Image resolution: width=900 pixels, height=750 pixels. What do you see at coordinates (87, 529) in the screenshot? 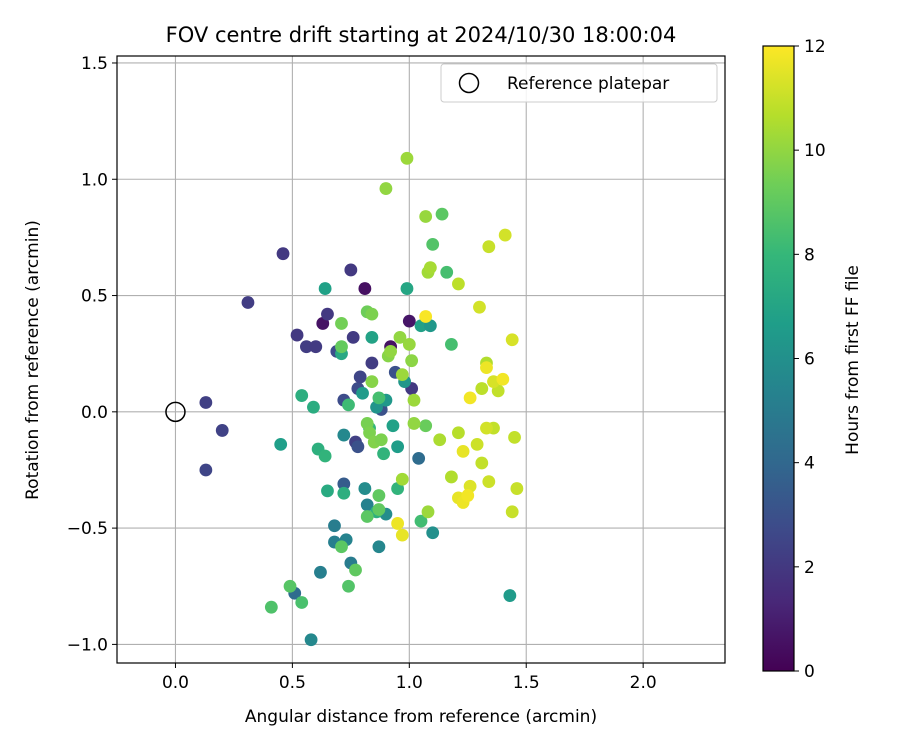
I see `y-tick-label: −0.5` at bounding box center [87, 529].